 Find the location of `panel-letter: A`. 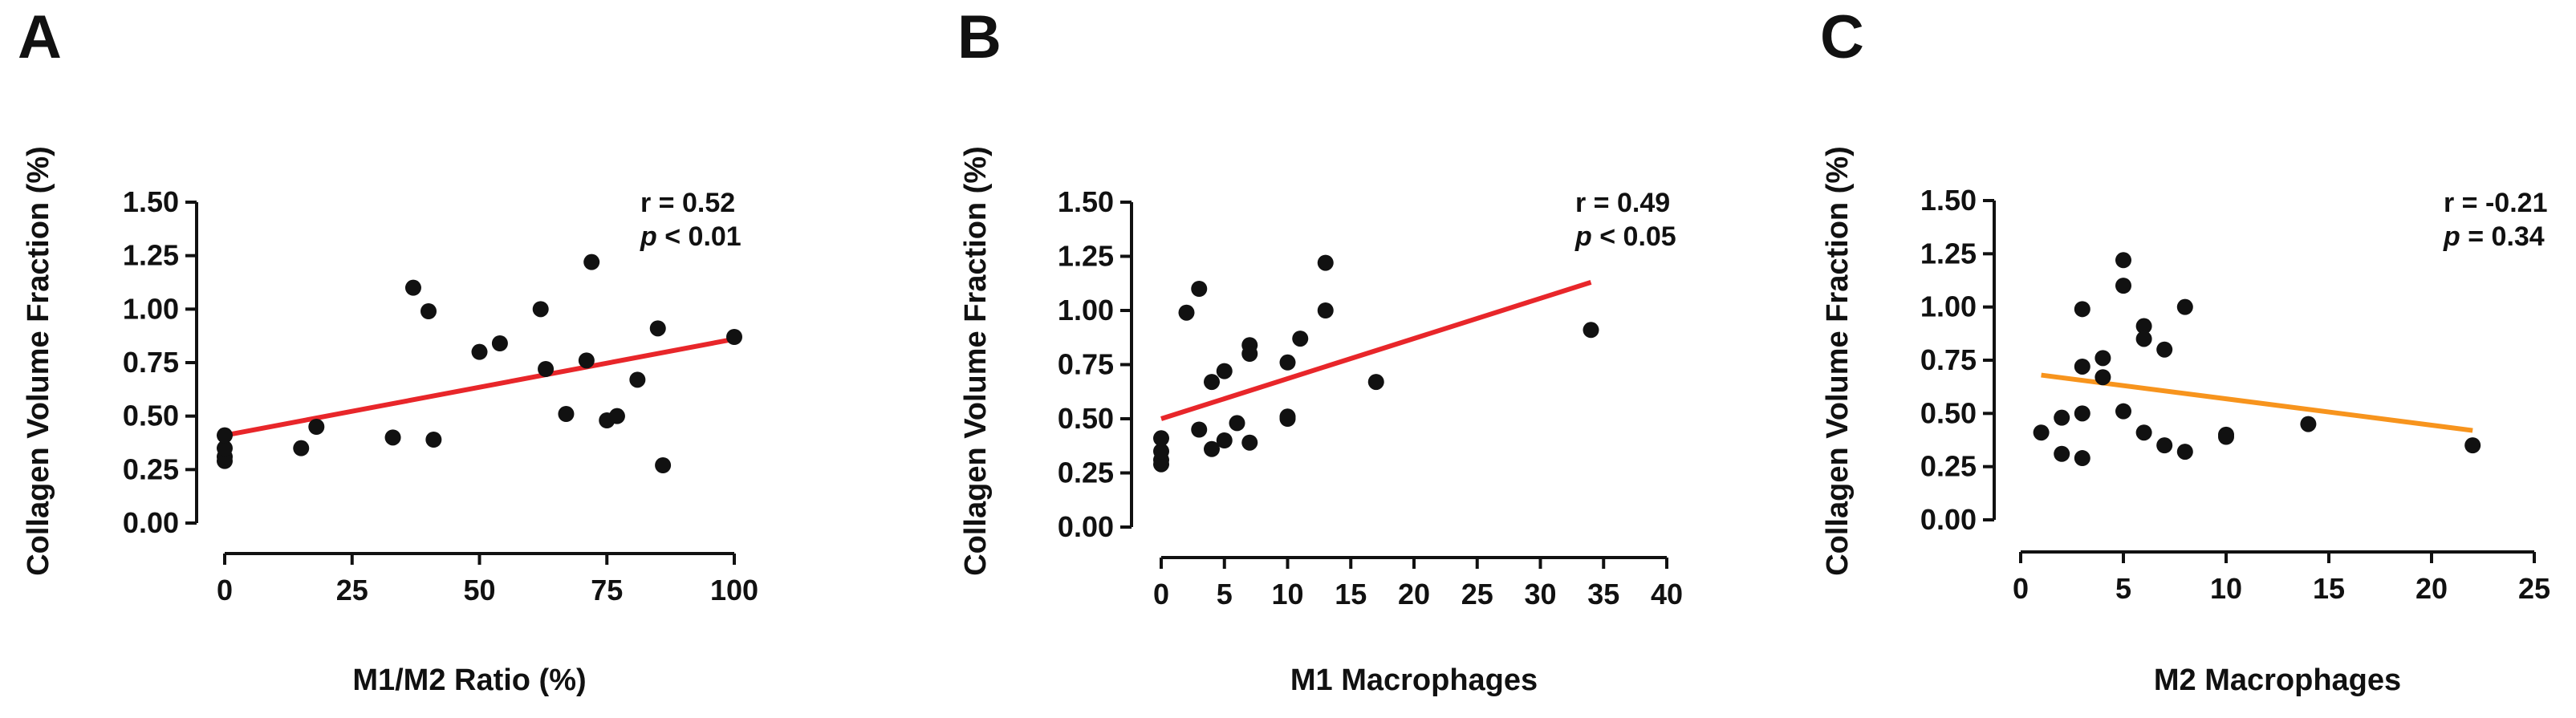

panel-letter: A is located at coordinates (40, 37).